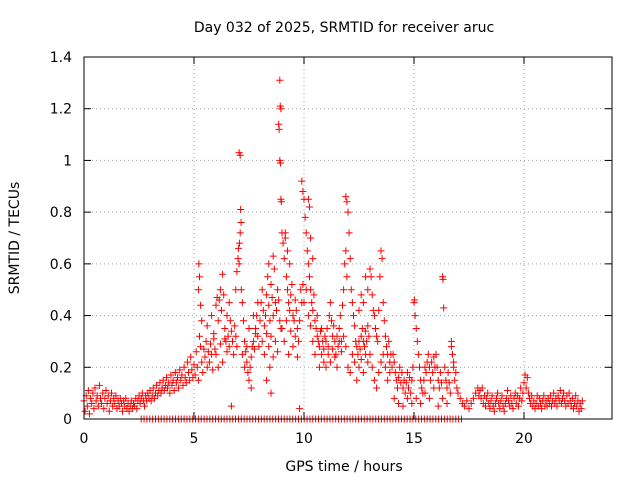 This screenshot has width=640, height=480. I want to click on y-tick-label: 0.6, so click(61, 265).